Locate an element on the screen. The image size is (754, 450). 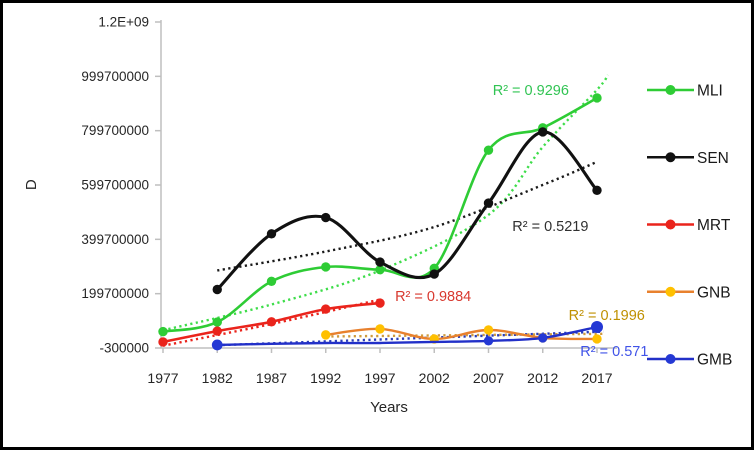
legend-item-mrt: MRT is located at coordinates (689, 225).